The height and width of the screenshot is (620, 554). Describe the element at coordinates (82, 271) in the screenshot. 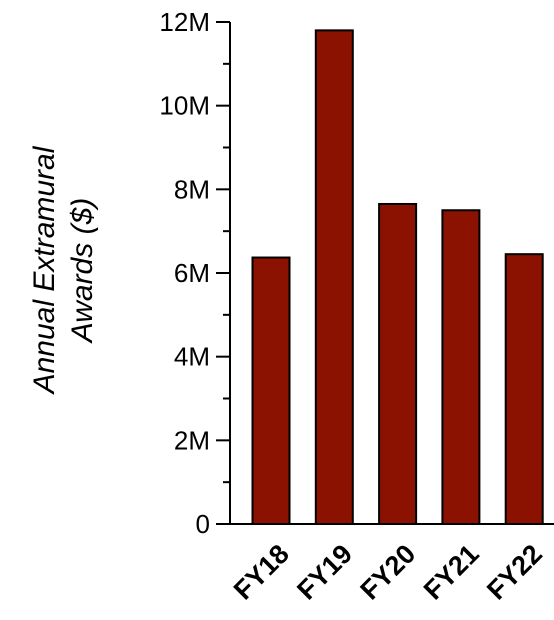

I see `y-axis-label-line: Awards ($)` at that location.